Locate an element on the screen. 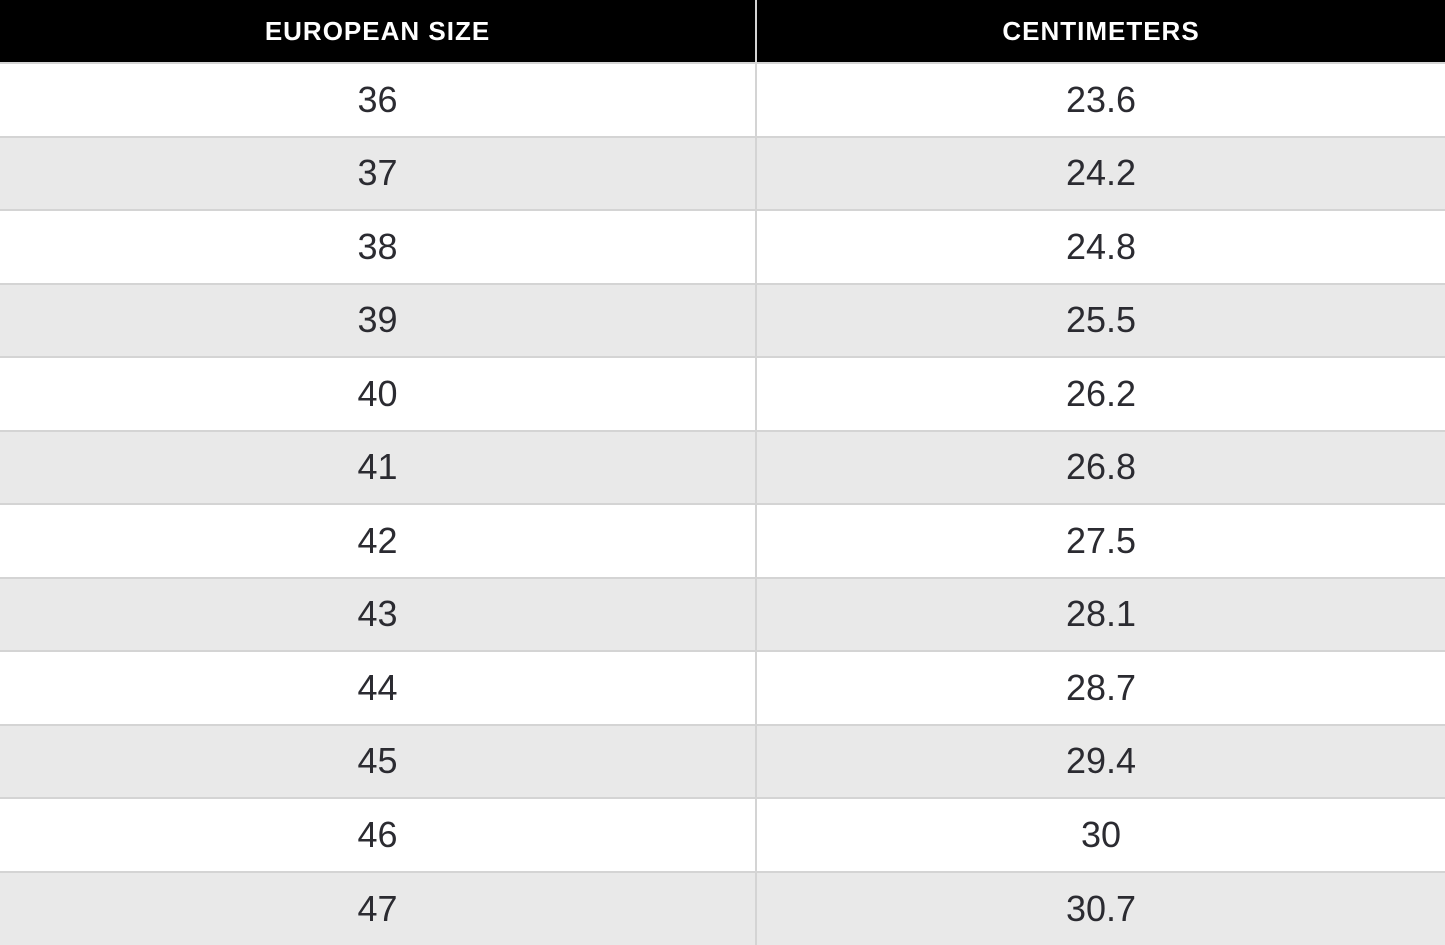 The height and width of the screenshot is (945, 1445). centimeters-cell: 24.2 is located at coordinates (1100, 174).